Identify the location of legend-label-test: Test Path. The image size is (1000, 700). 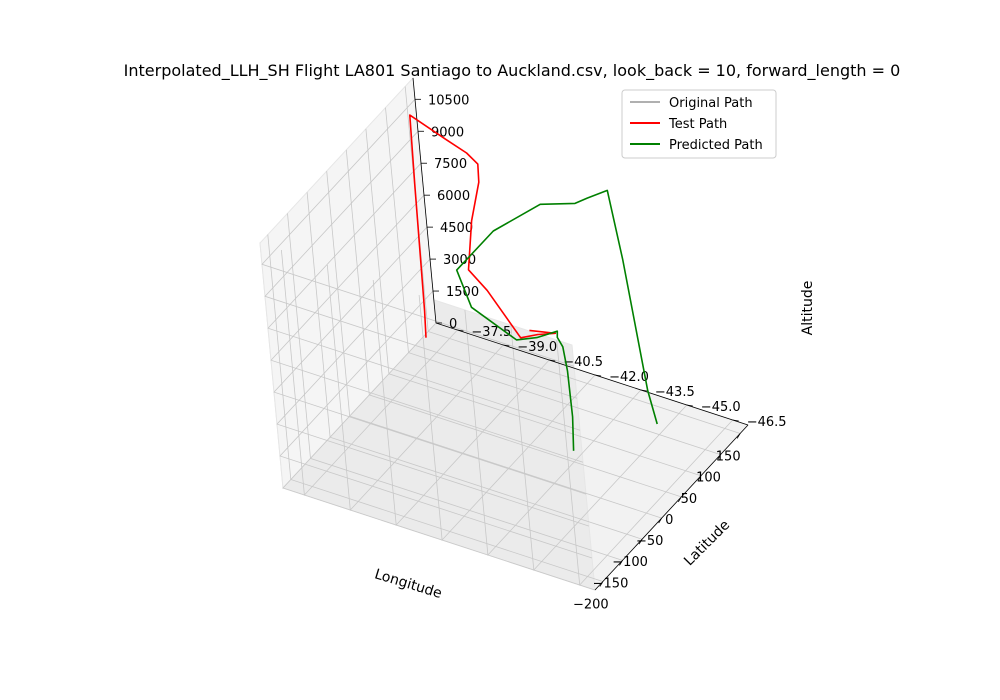
(697, 124).